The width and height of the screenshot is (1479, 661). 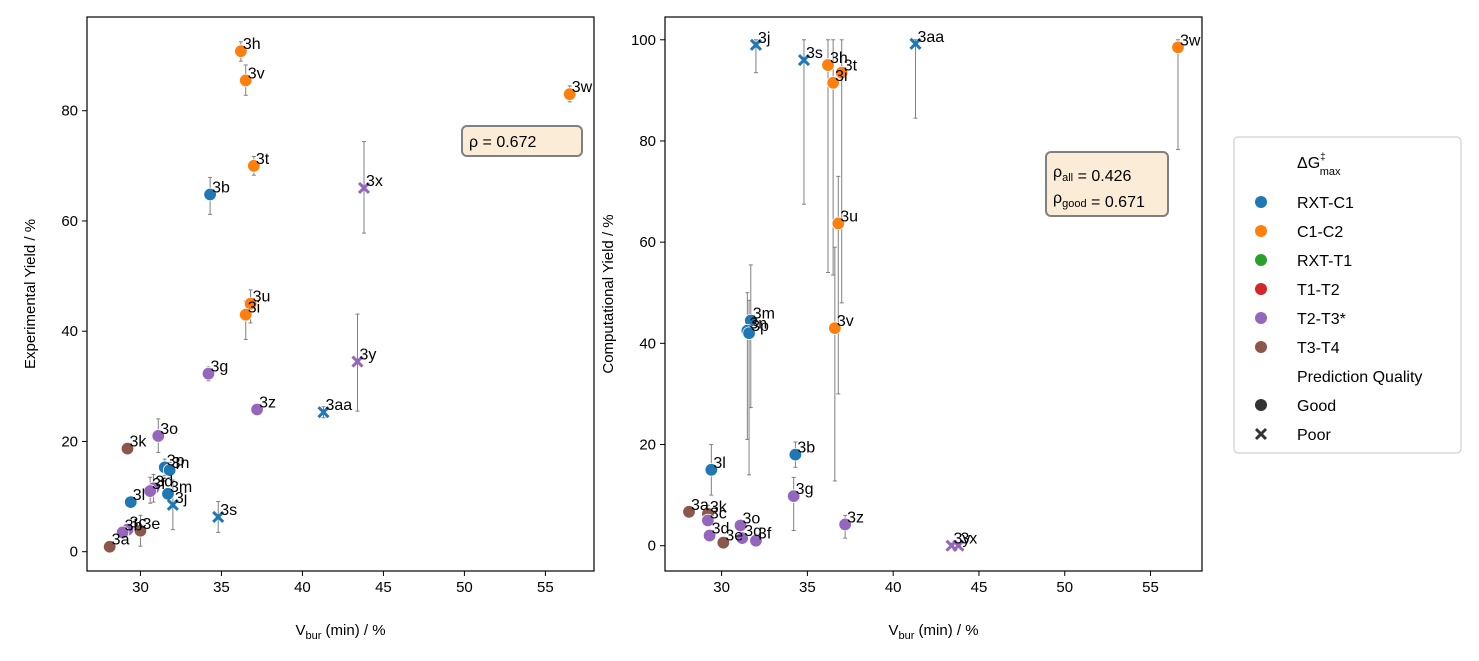 What do you see at coordinates (849, 216) in the screenshot?
I see `point-label-3u: 3u` at bounding box center [849, 216].